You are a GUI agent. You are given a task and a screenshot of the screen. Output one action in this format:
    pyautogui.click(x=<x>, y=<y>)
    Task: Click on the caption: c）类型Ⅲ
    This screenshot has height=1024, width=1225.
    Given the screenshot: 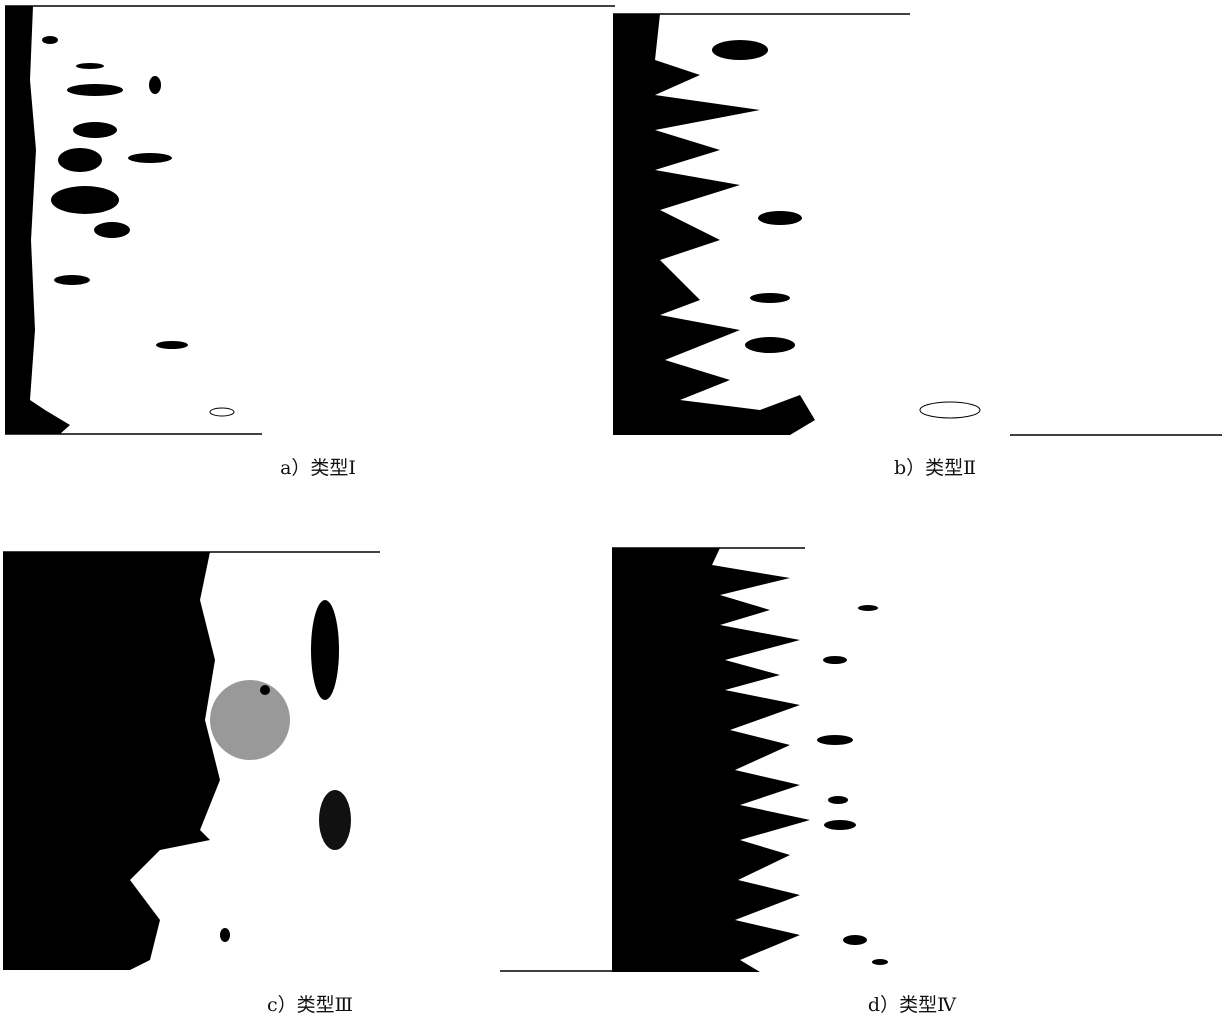 What is the action you would take?
    pyautogui.click(x=310, y=1005)
    